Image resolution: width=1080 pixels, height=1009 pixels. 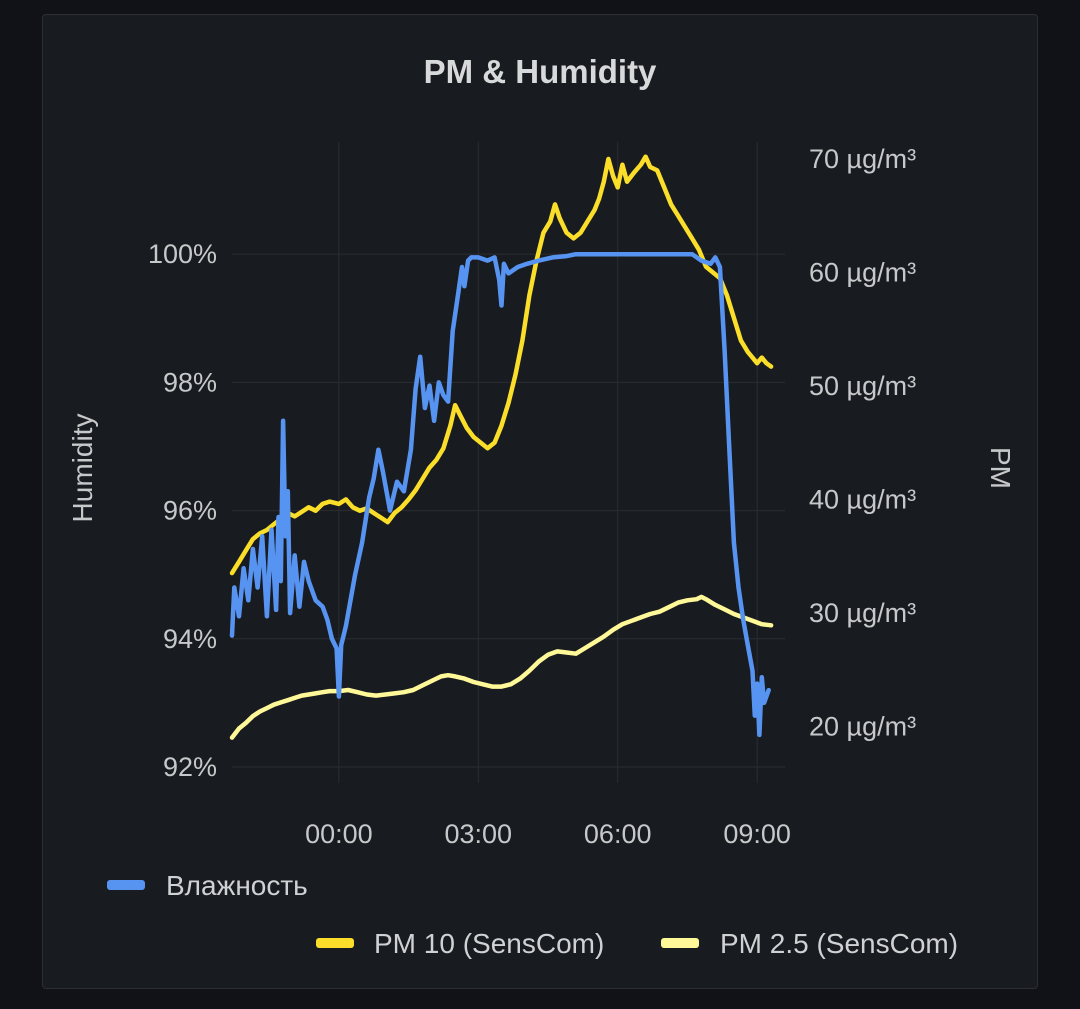 I want to click on legend-item-pm10: PM 10 (SensCom), so click(x=460, y=943).